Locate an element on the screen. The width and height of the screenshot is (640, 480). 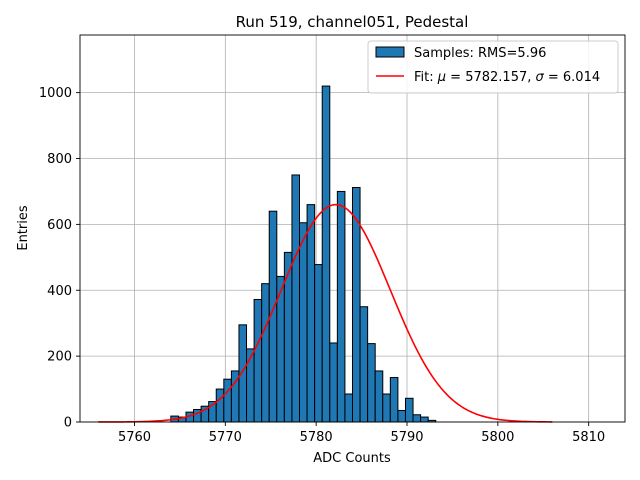
y-tick-label: 1000 is located at coordinates (55, 93).